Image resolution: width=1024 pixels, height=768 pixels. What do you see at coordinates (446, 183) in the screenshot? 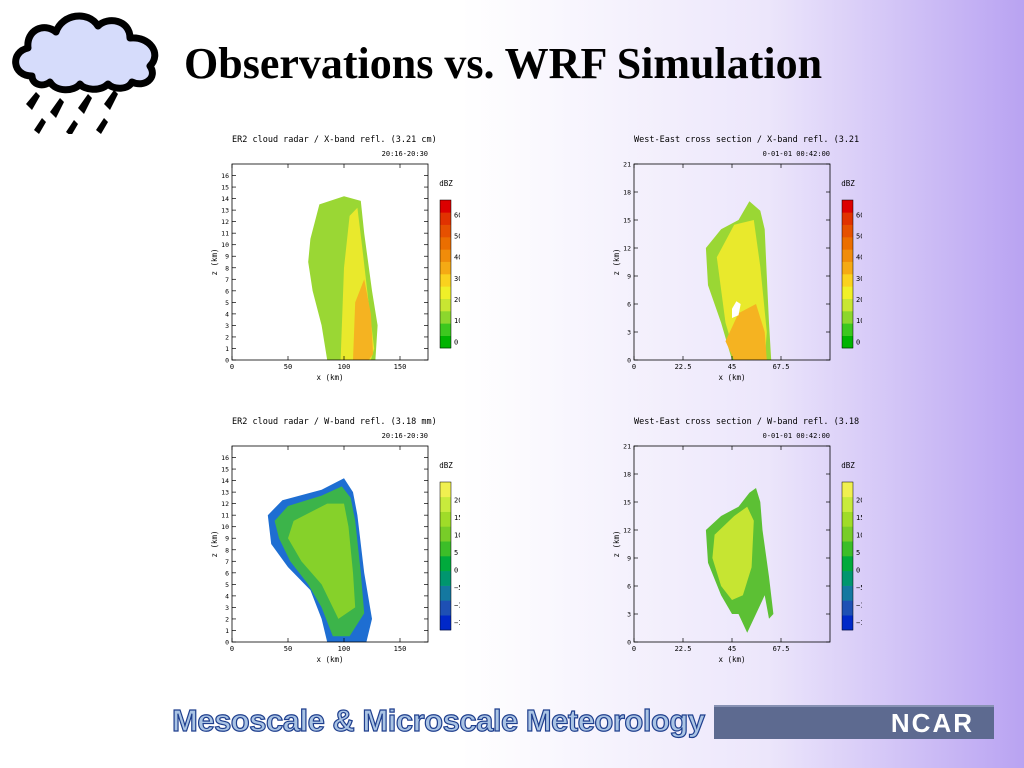
I see `colorbar-label: dBZ` at bounding box center [446, 183].